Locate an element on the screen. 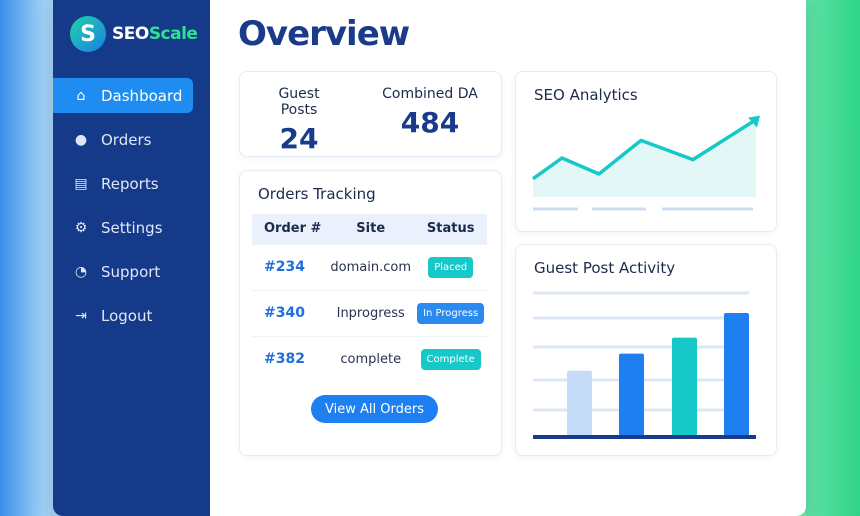 The image size is (860, 516). sidebar-item-dashboard: ⌂ Dashboard is located at coordinates (123, 95).